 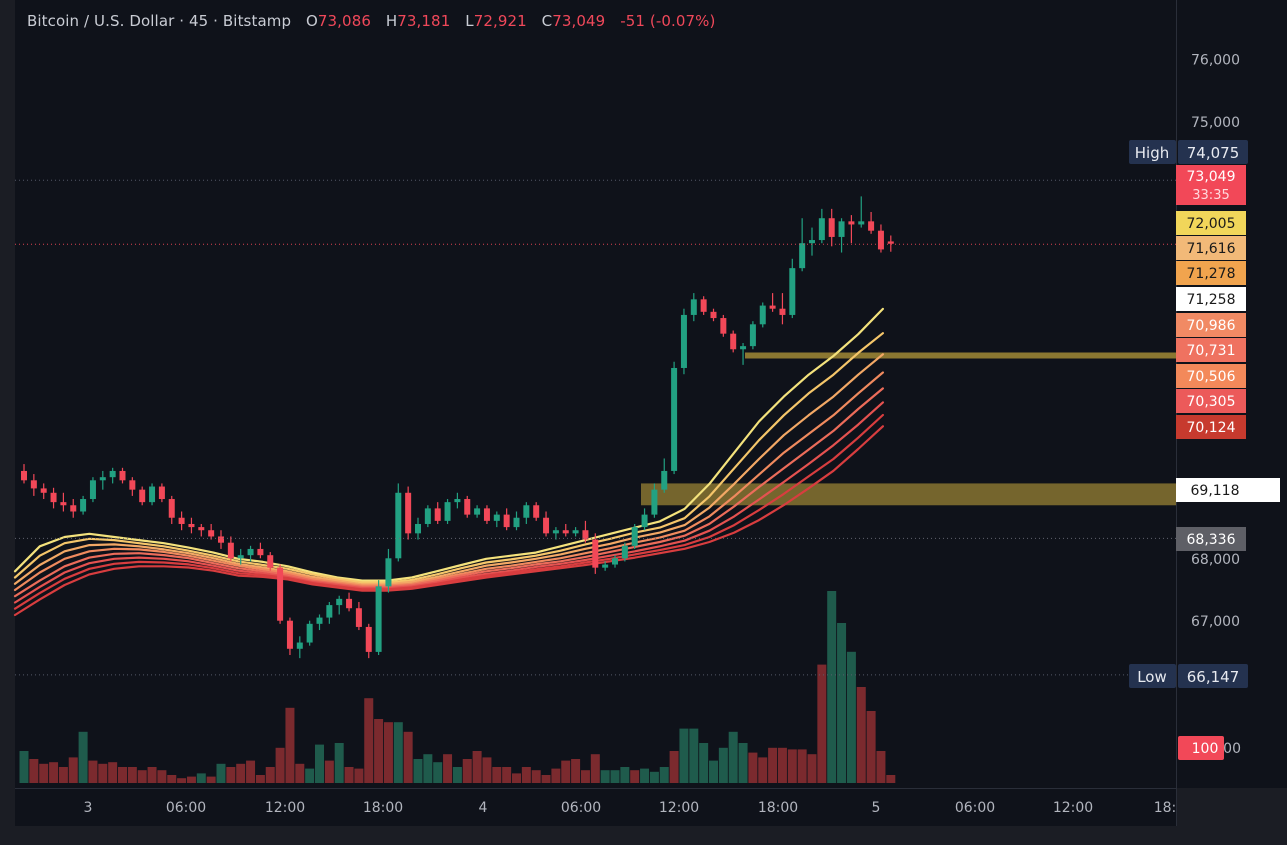 I want to click on volume-axis-tick: 00, so click(x=1232, y=749).